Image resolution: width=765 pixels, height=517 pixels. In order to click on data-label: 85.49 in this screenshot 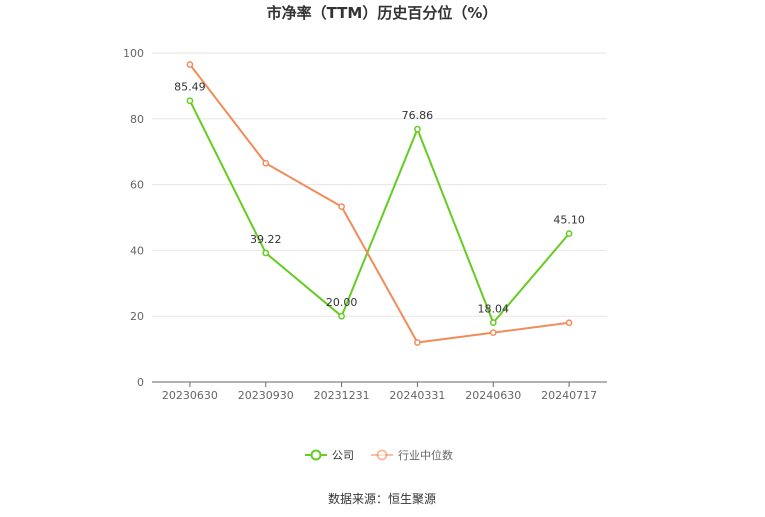, I will do `click(190, 87)`.